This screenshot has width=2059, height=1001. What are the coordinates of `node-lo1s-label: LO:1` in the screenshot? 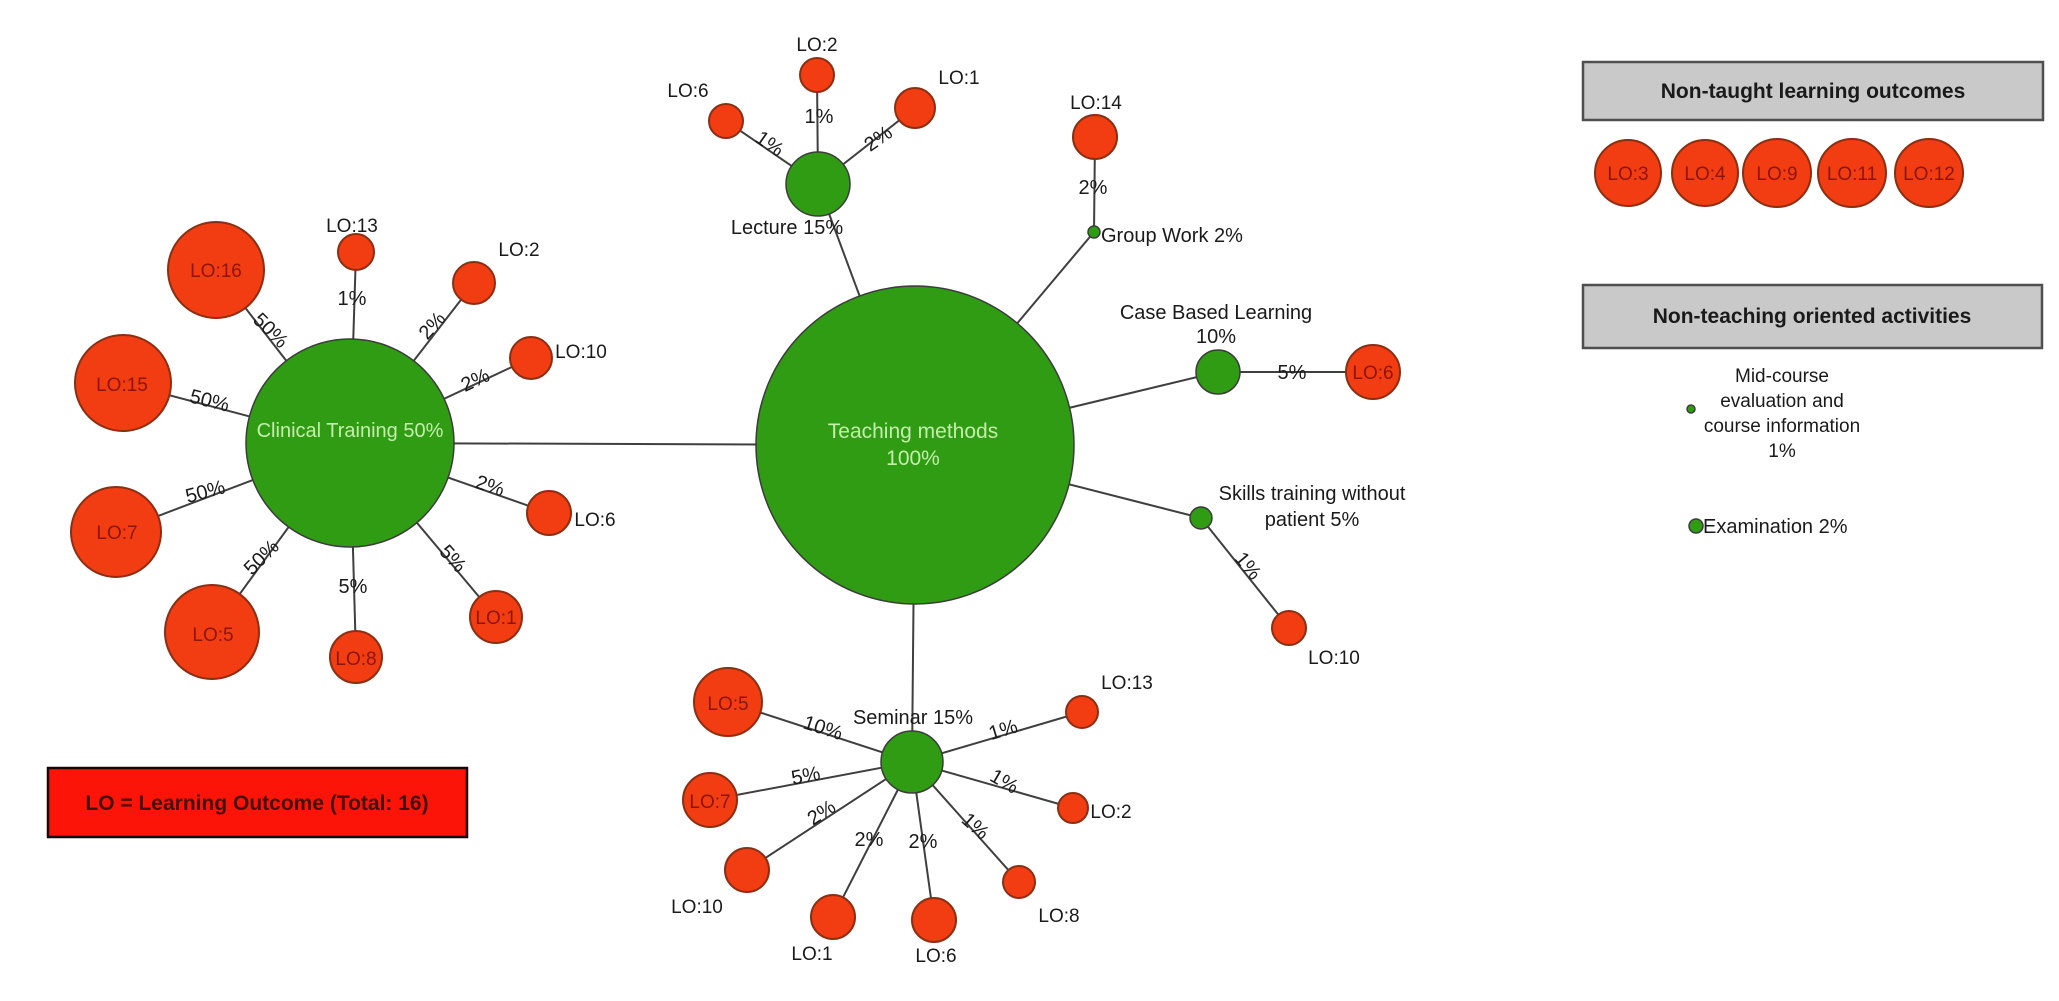 It's located at (811, 954).